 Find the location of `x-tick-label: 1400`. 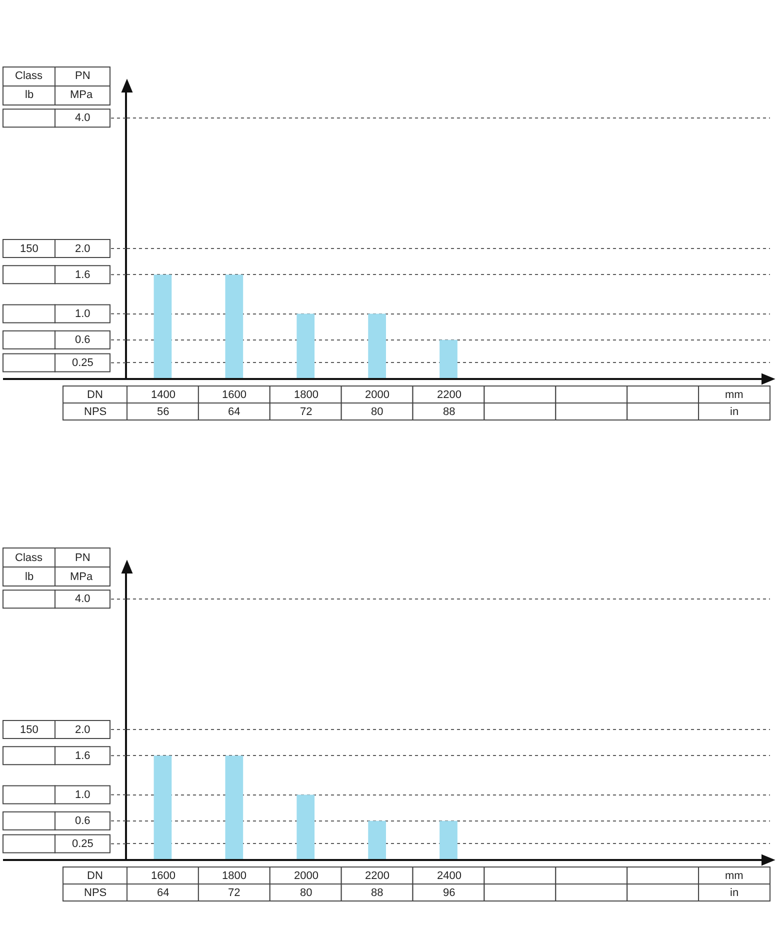

x-tick-label: 1400 is located at coordinates (163, 395).